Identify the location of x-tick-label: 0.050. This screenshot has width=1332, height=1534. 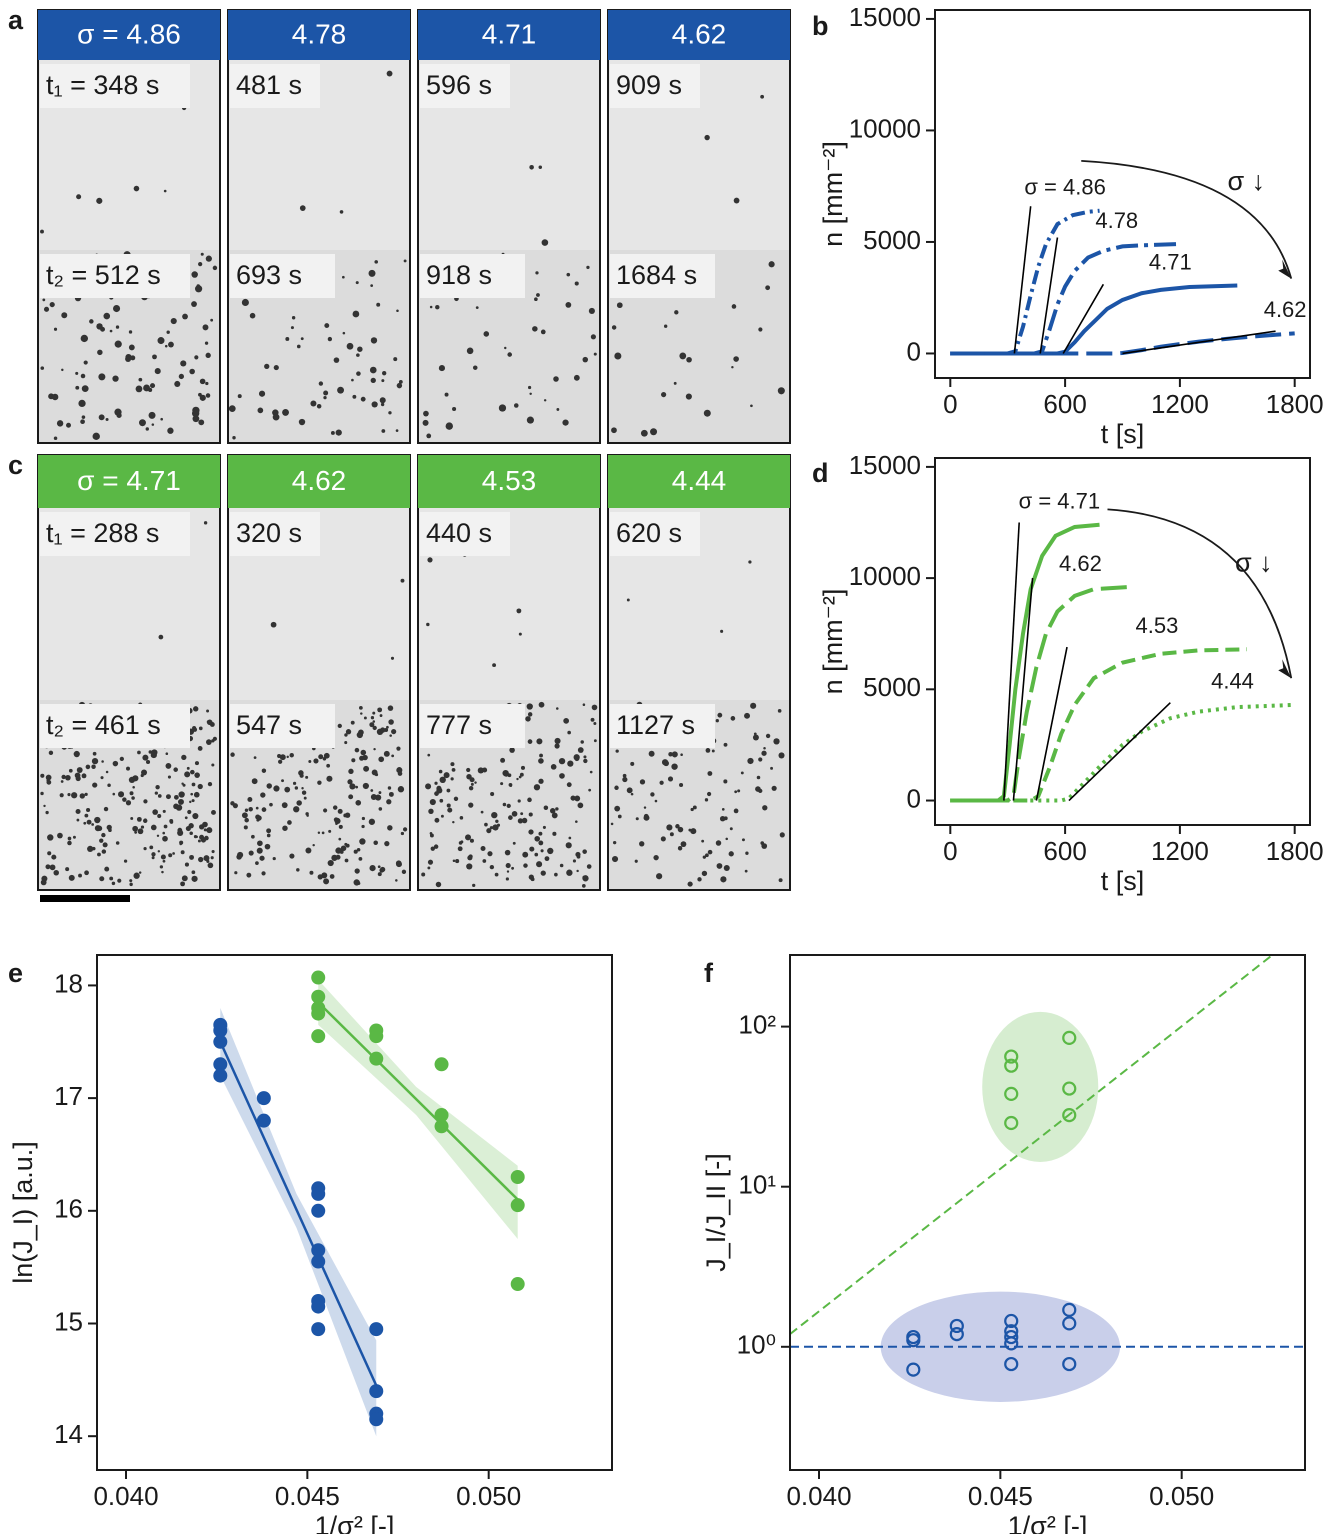
(1181, 1496).